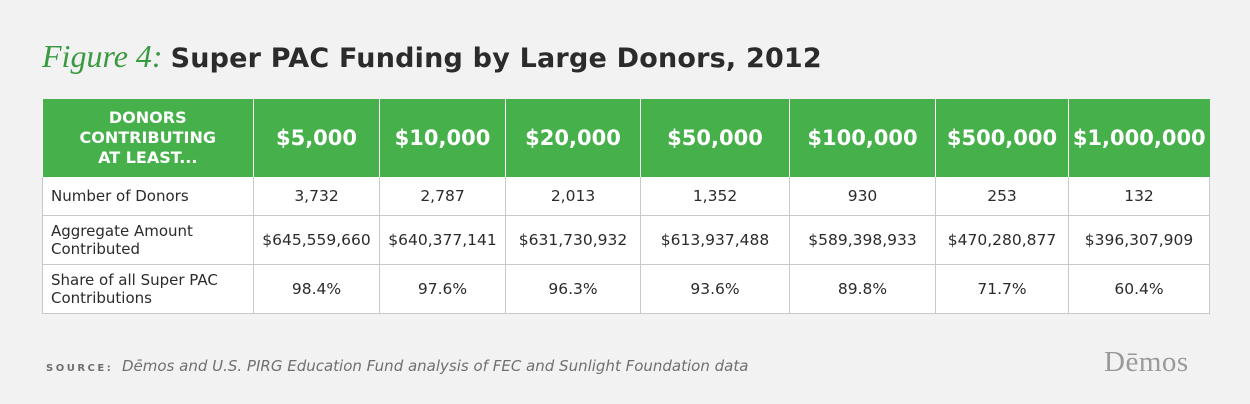  I want to click on table-cell: 2,787, so click(442, 196).